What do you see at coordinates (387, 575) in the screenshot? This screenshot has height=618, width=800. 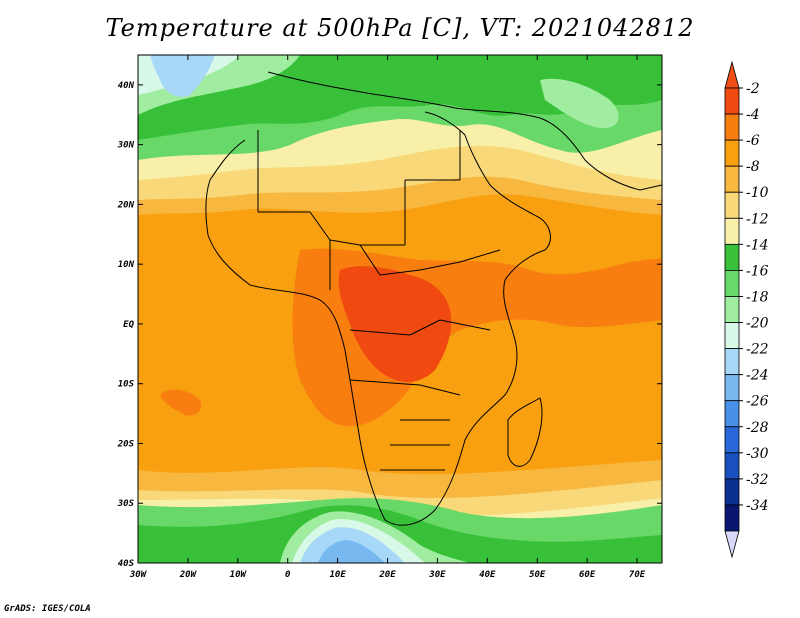 I see `x-tick-label: 20E` at bounding box center [387, 575].